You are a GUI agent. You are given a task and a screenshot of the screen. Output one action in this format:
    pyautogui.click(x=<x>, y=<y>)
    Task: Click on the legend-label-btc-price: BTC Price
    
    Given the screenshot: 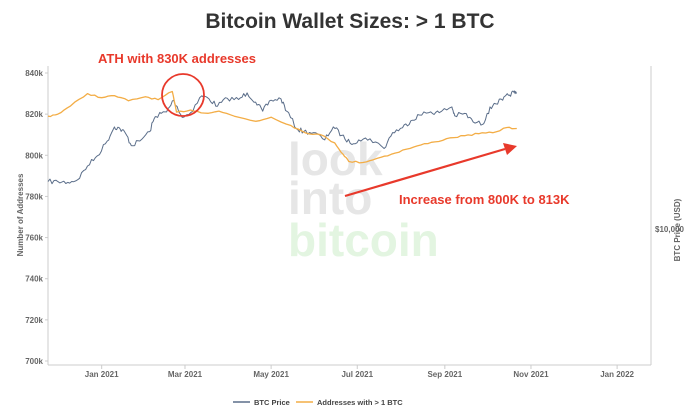 What is the action you would take?
    pyautogui.click(x=272, y=402)
    